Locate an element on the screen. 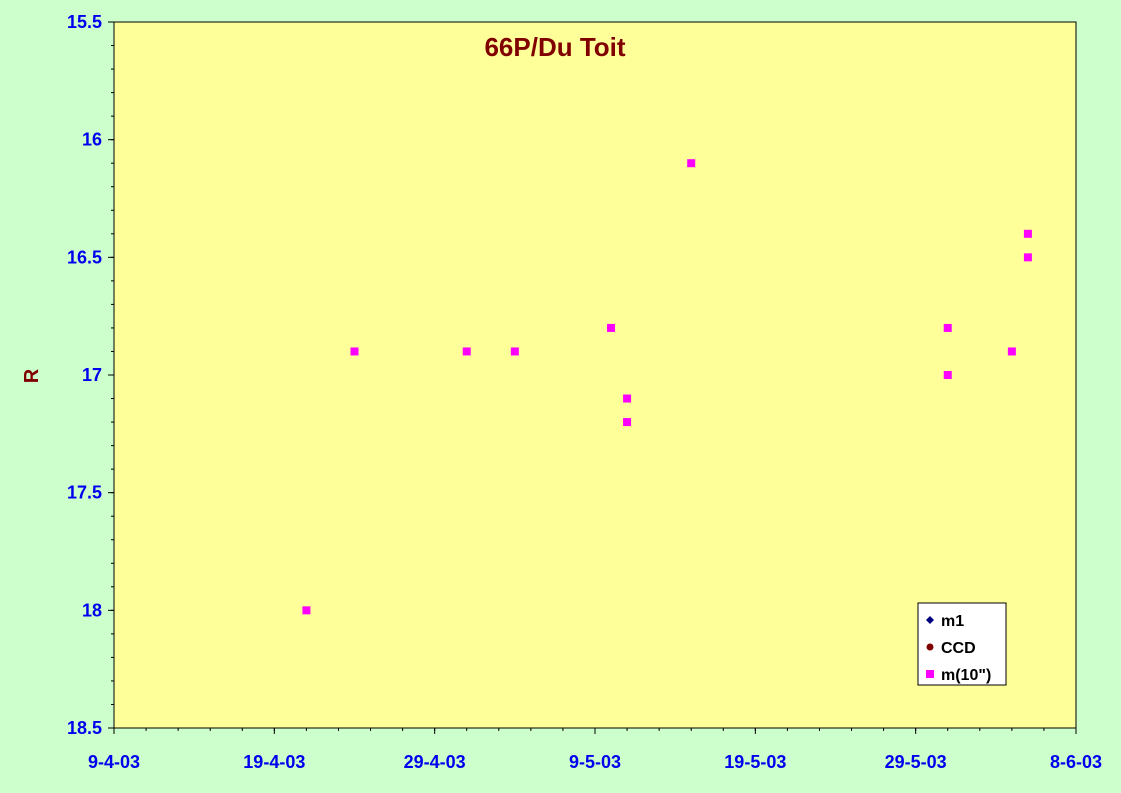  legend-marker-square is located at coordinates (930, 674).